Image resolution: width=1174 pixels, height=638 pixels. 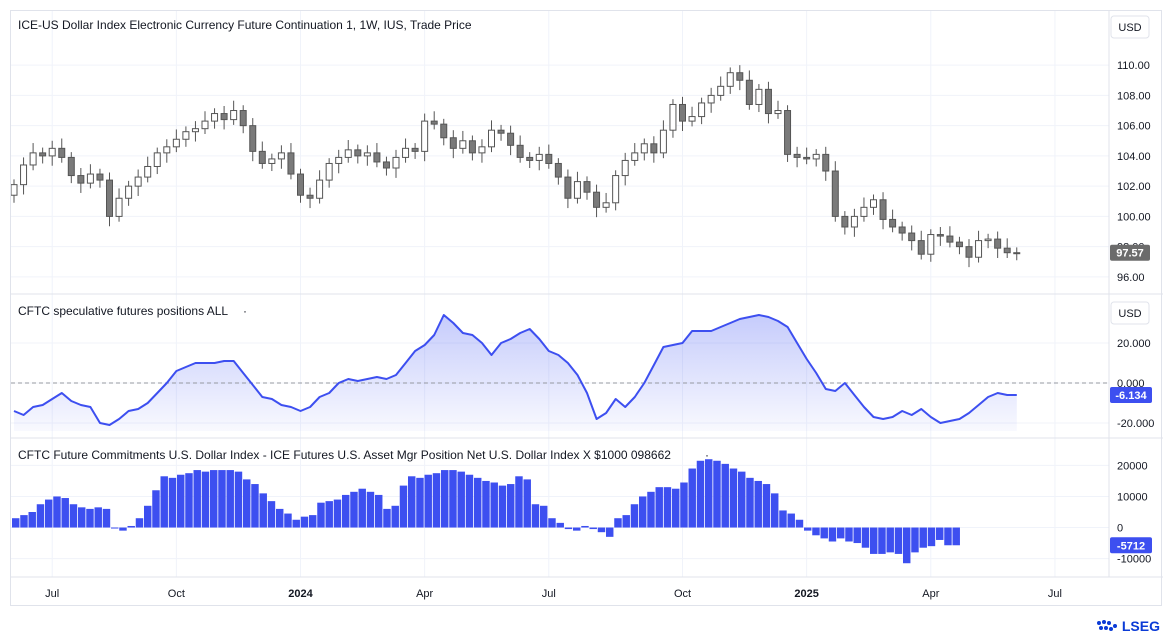 What do you see at coordinates (1132, 466) in the screenshot?
I see `asset-mgr-axis-tick: 20000` at bounding box center [1132, 466].